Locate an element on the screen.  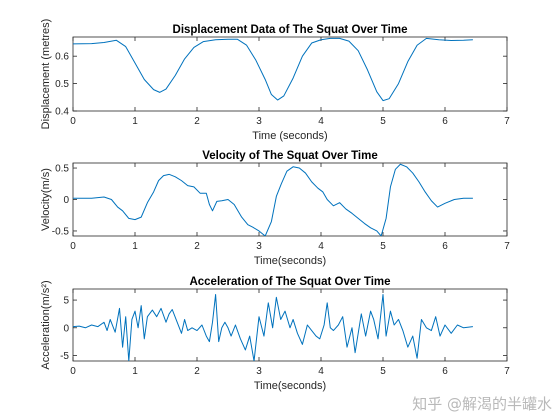
velocity-ytick-label: 0 is located at coordinates (66, 200).